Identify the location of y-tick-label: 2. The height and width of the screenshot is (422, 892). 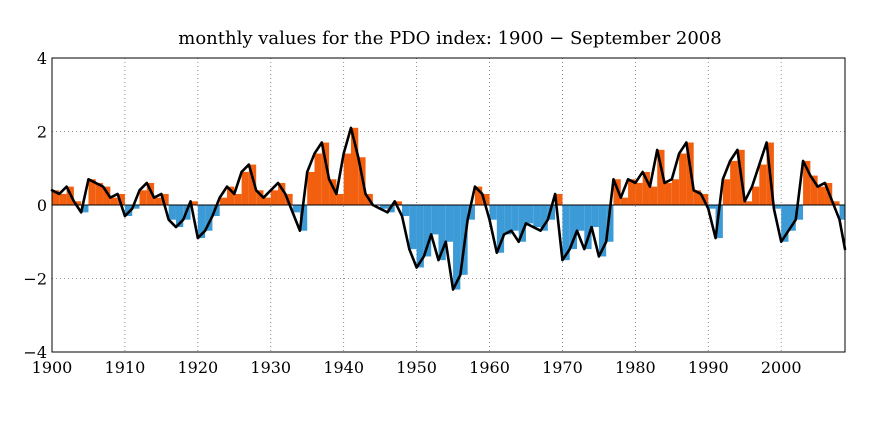
(42, 132).